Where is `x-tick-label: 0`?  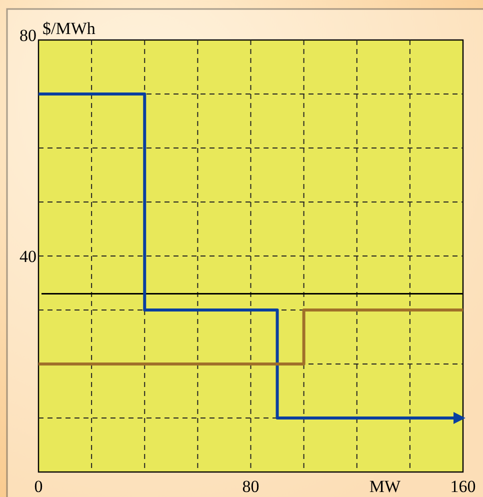 x-tick-label: 0 is located at coordinates (38, 486).